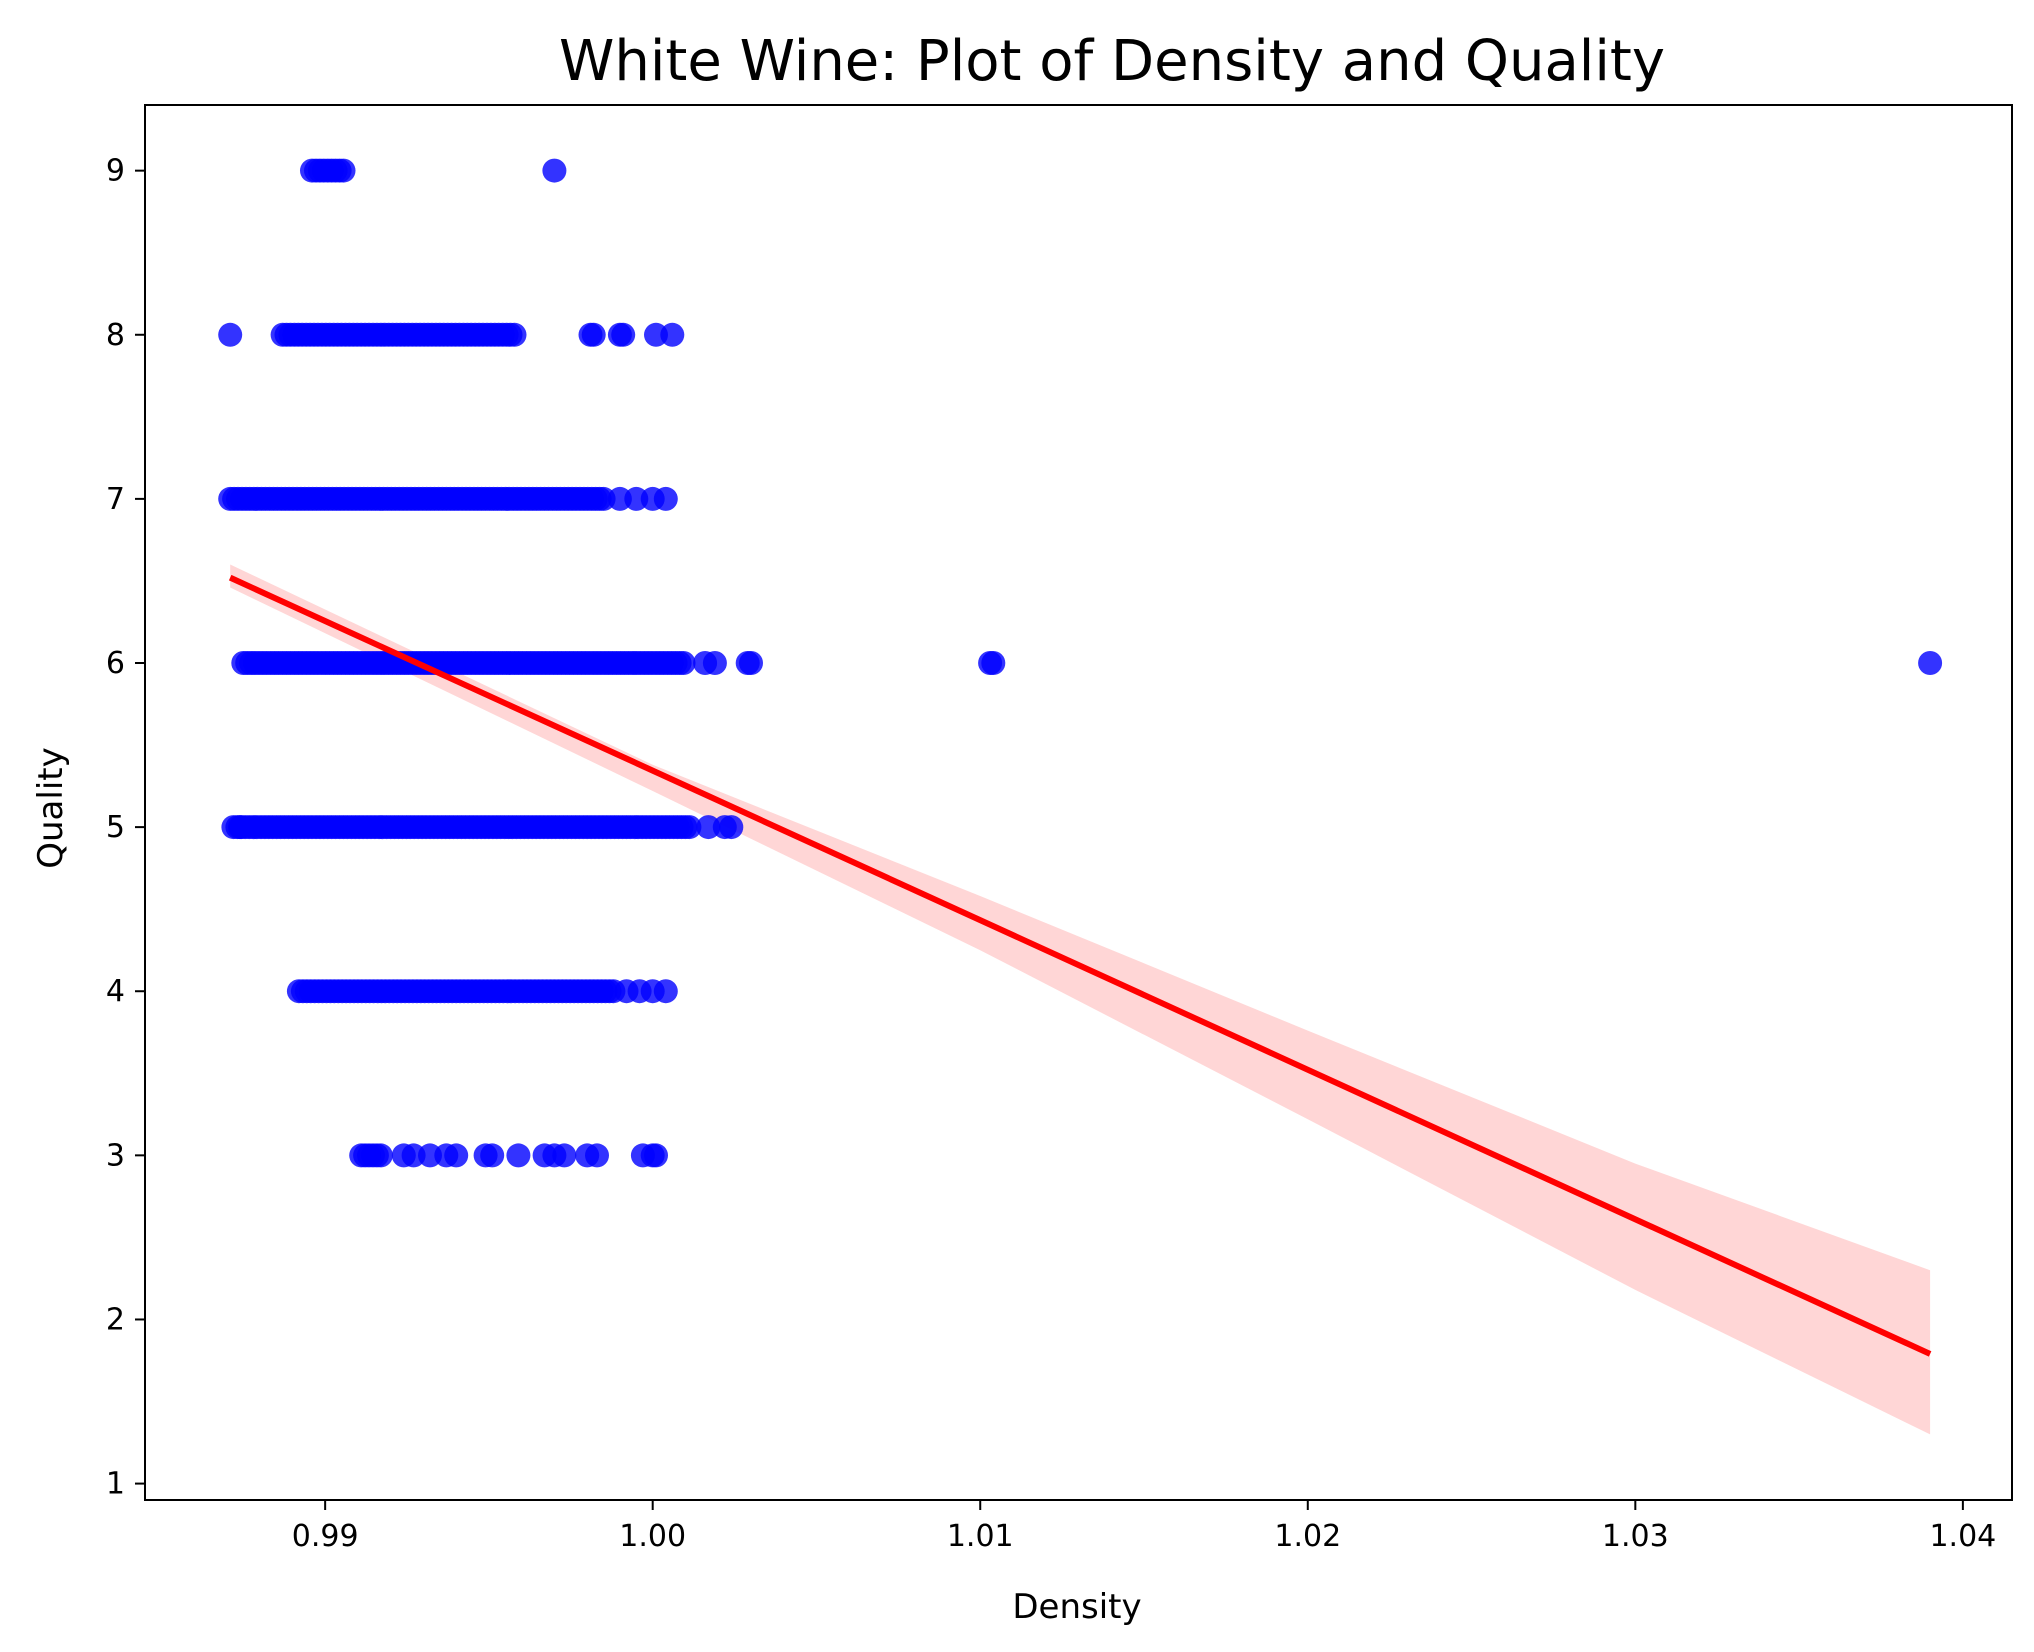 Image resolution: width=2034 pixels, height=1652 pixels. I want to click on x-tick-label: 1.00, so click(652, 1536).